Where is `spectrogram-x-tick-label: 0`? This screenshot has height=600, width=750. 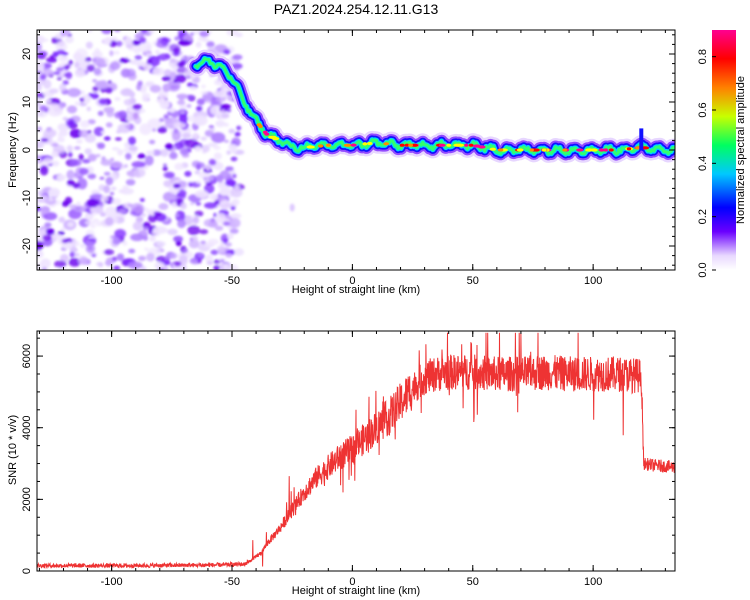 spectrogram-x-tick-label: 0 is located at coordinates (352, 281).